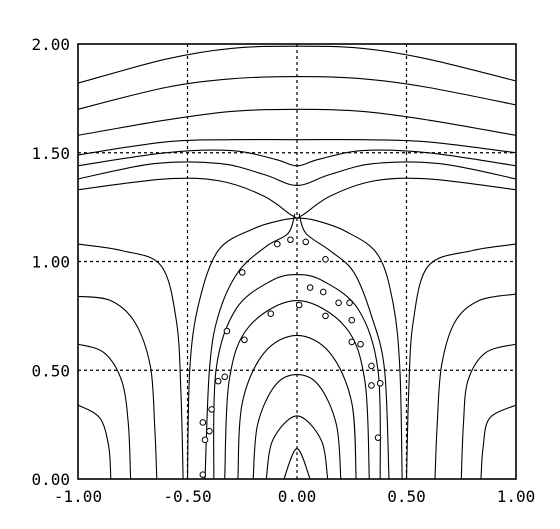 Image resolution: width=560 pixels, height=529 pixels. Describe the element at coordinates (516, 496) in the screenshot. I see `x-tick-label: 1.00` at that location.